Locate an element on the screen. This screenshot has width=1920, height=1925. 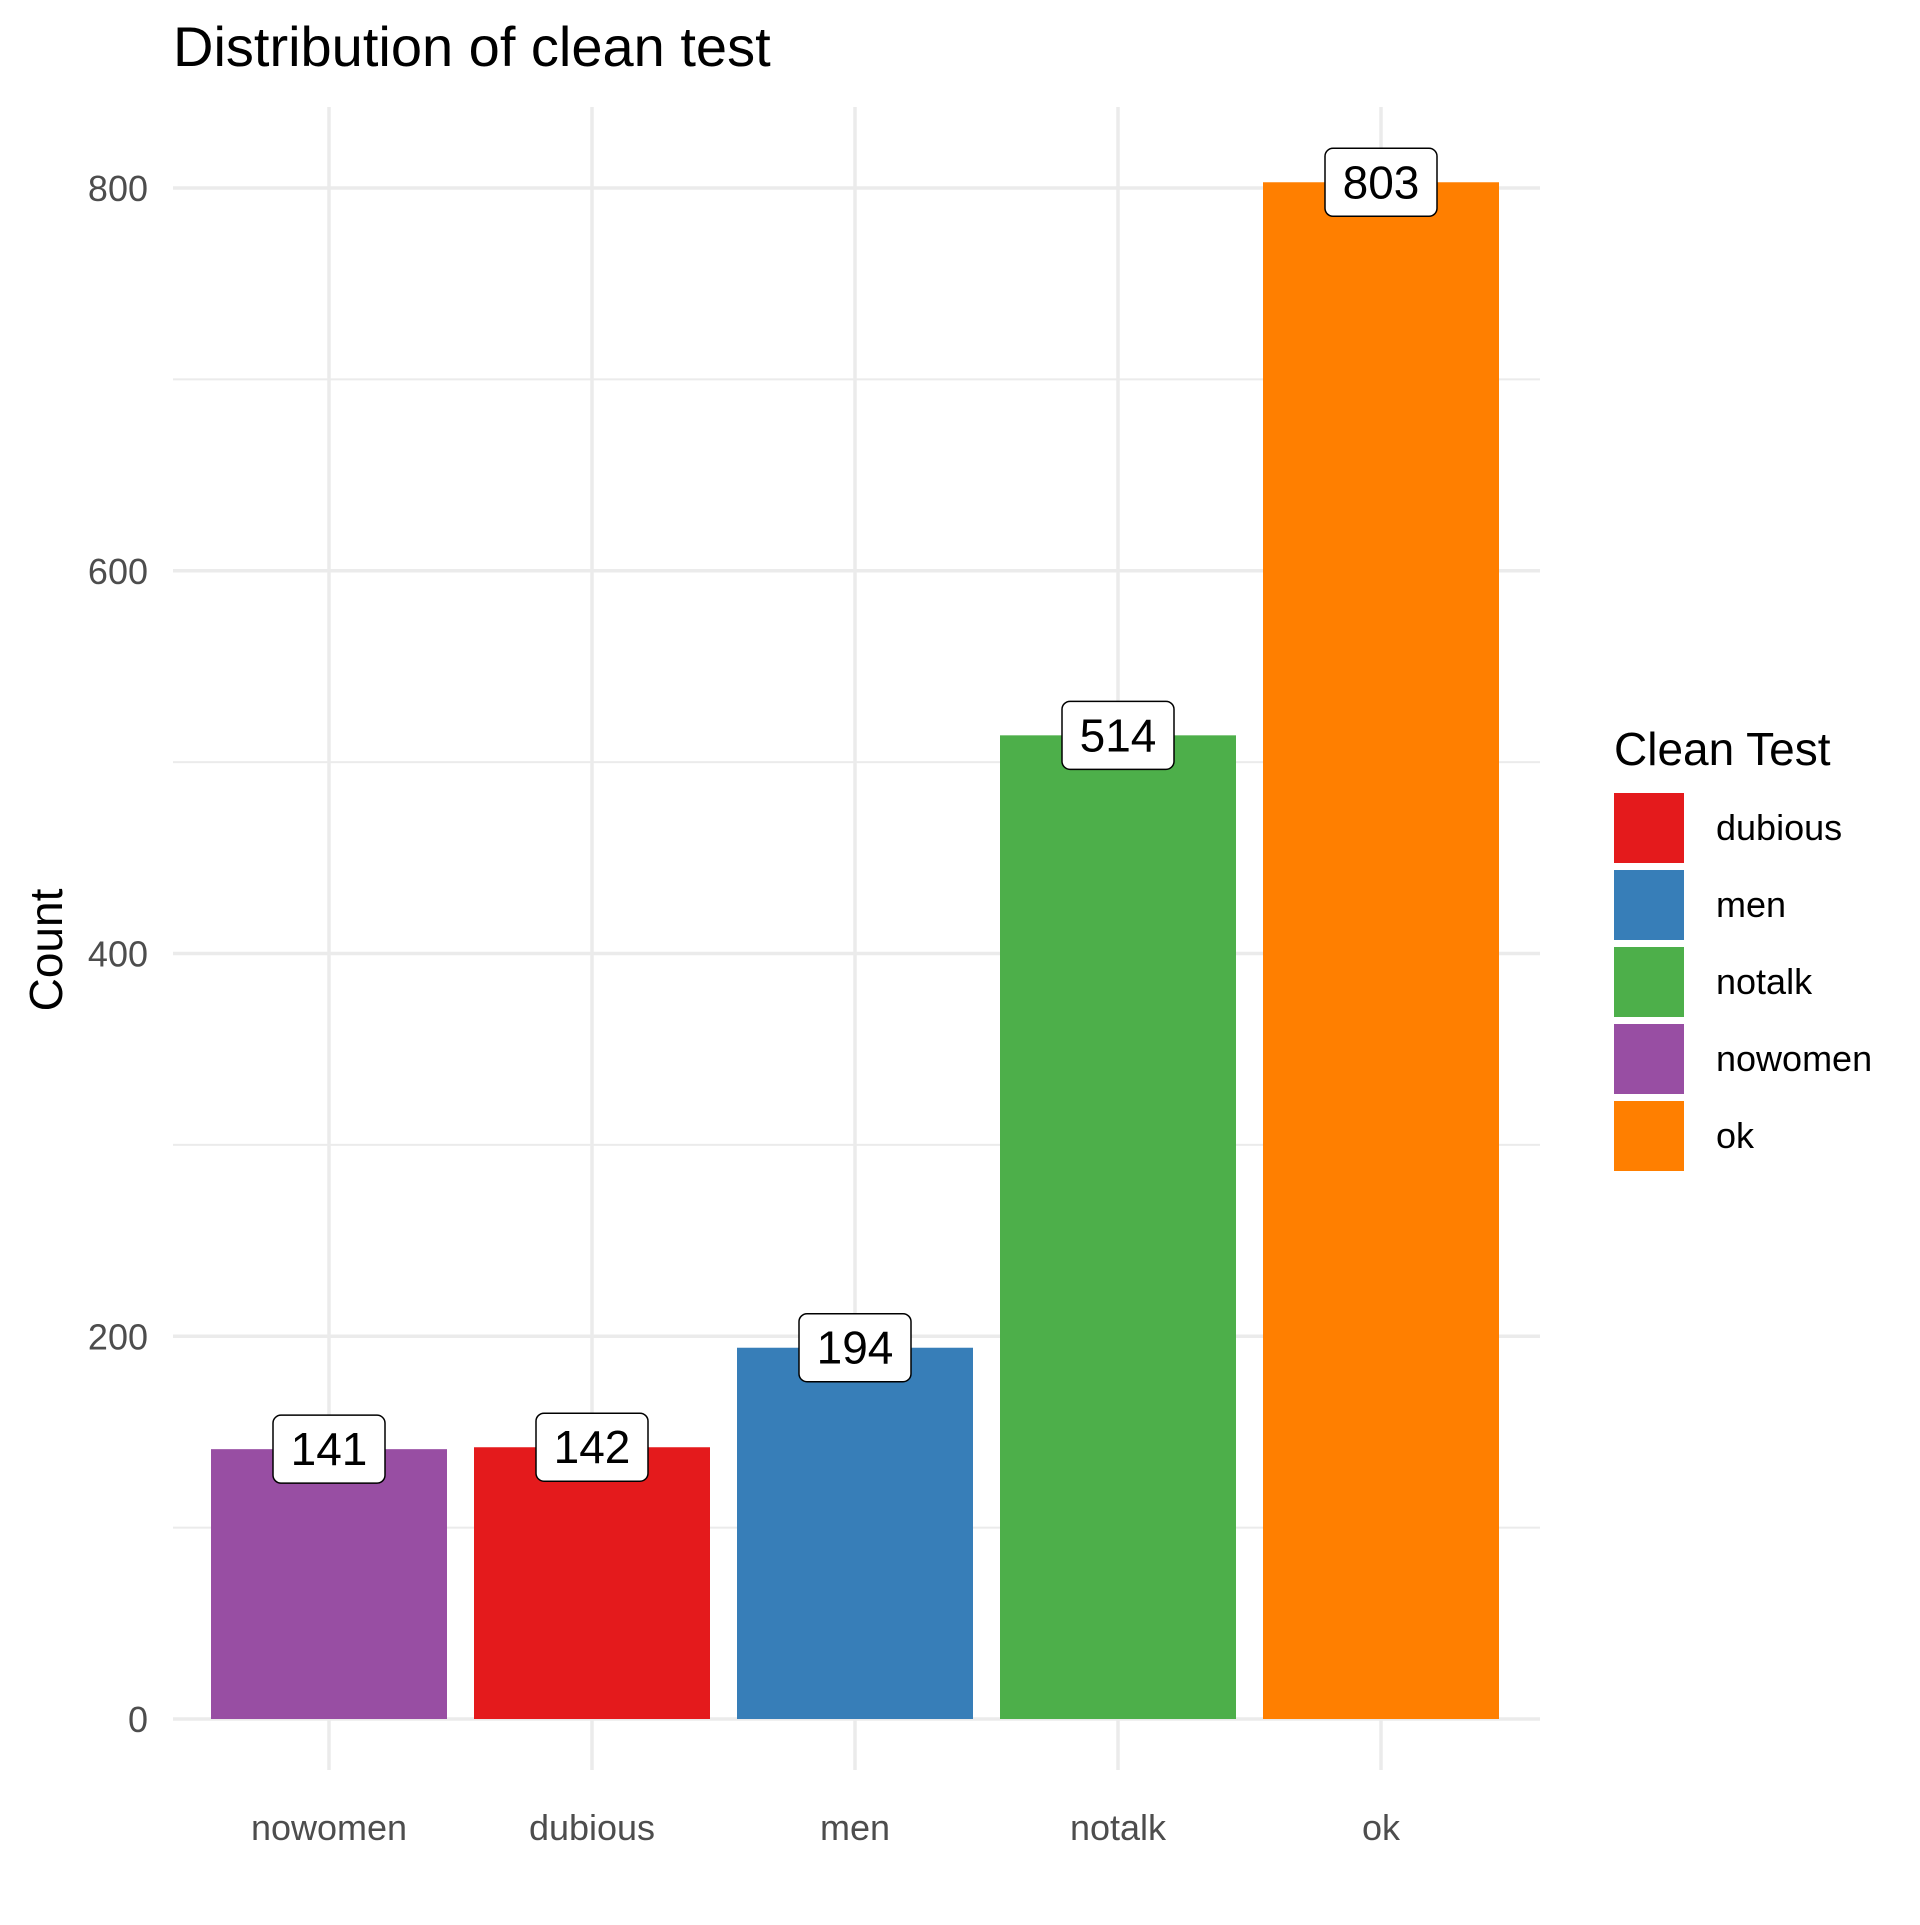
data-label: 194 is located at coordinates (855, 1348).